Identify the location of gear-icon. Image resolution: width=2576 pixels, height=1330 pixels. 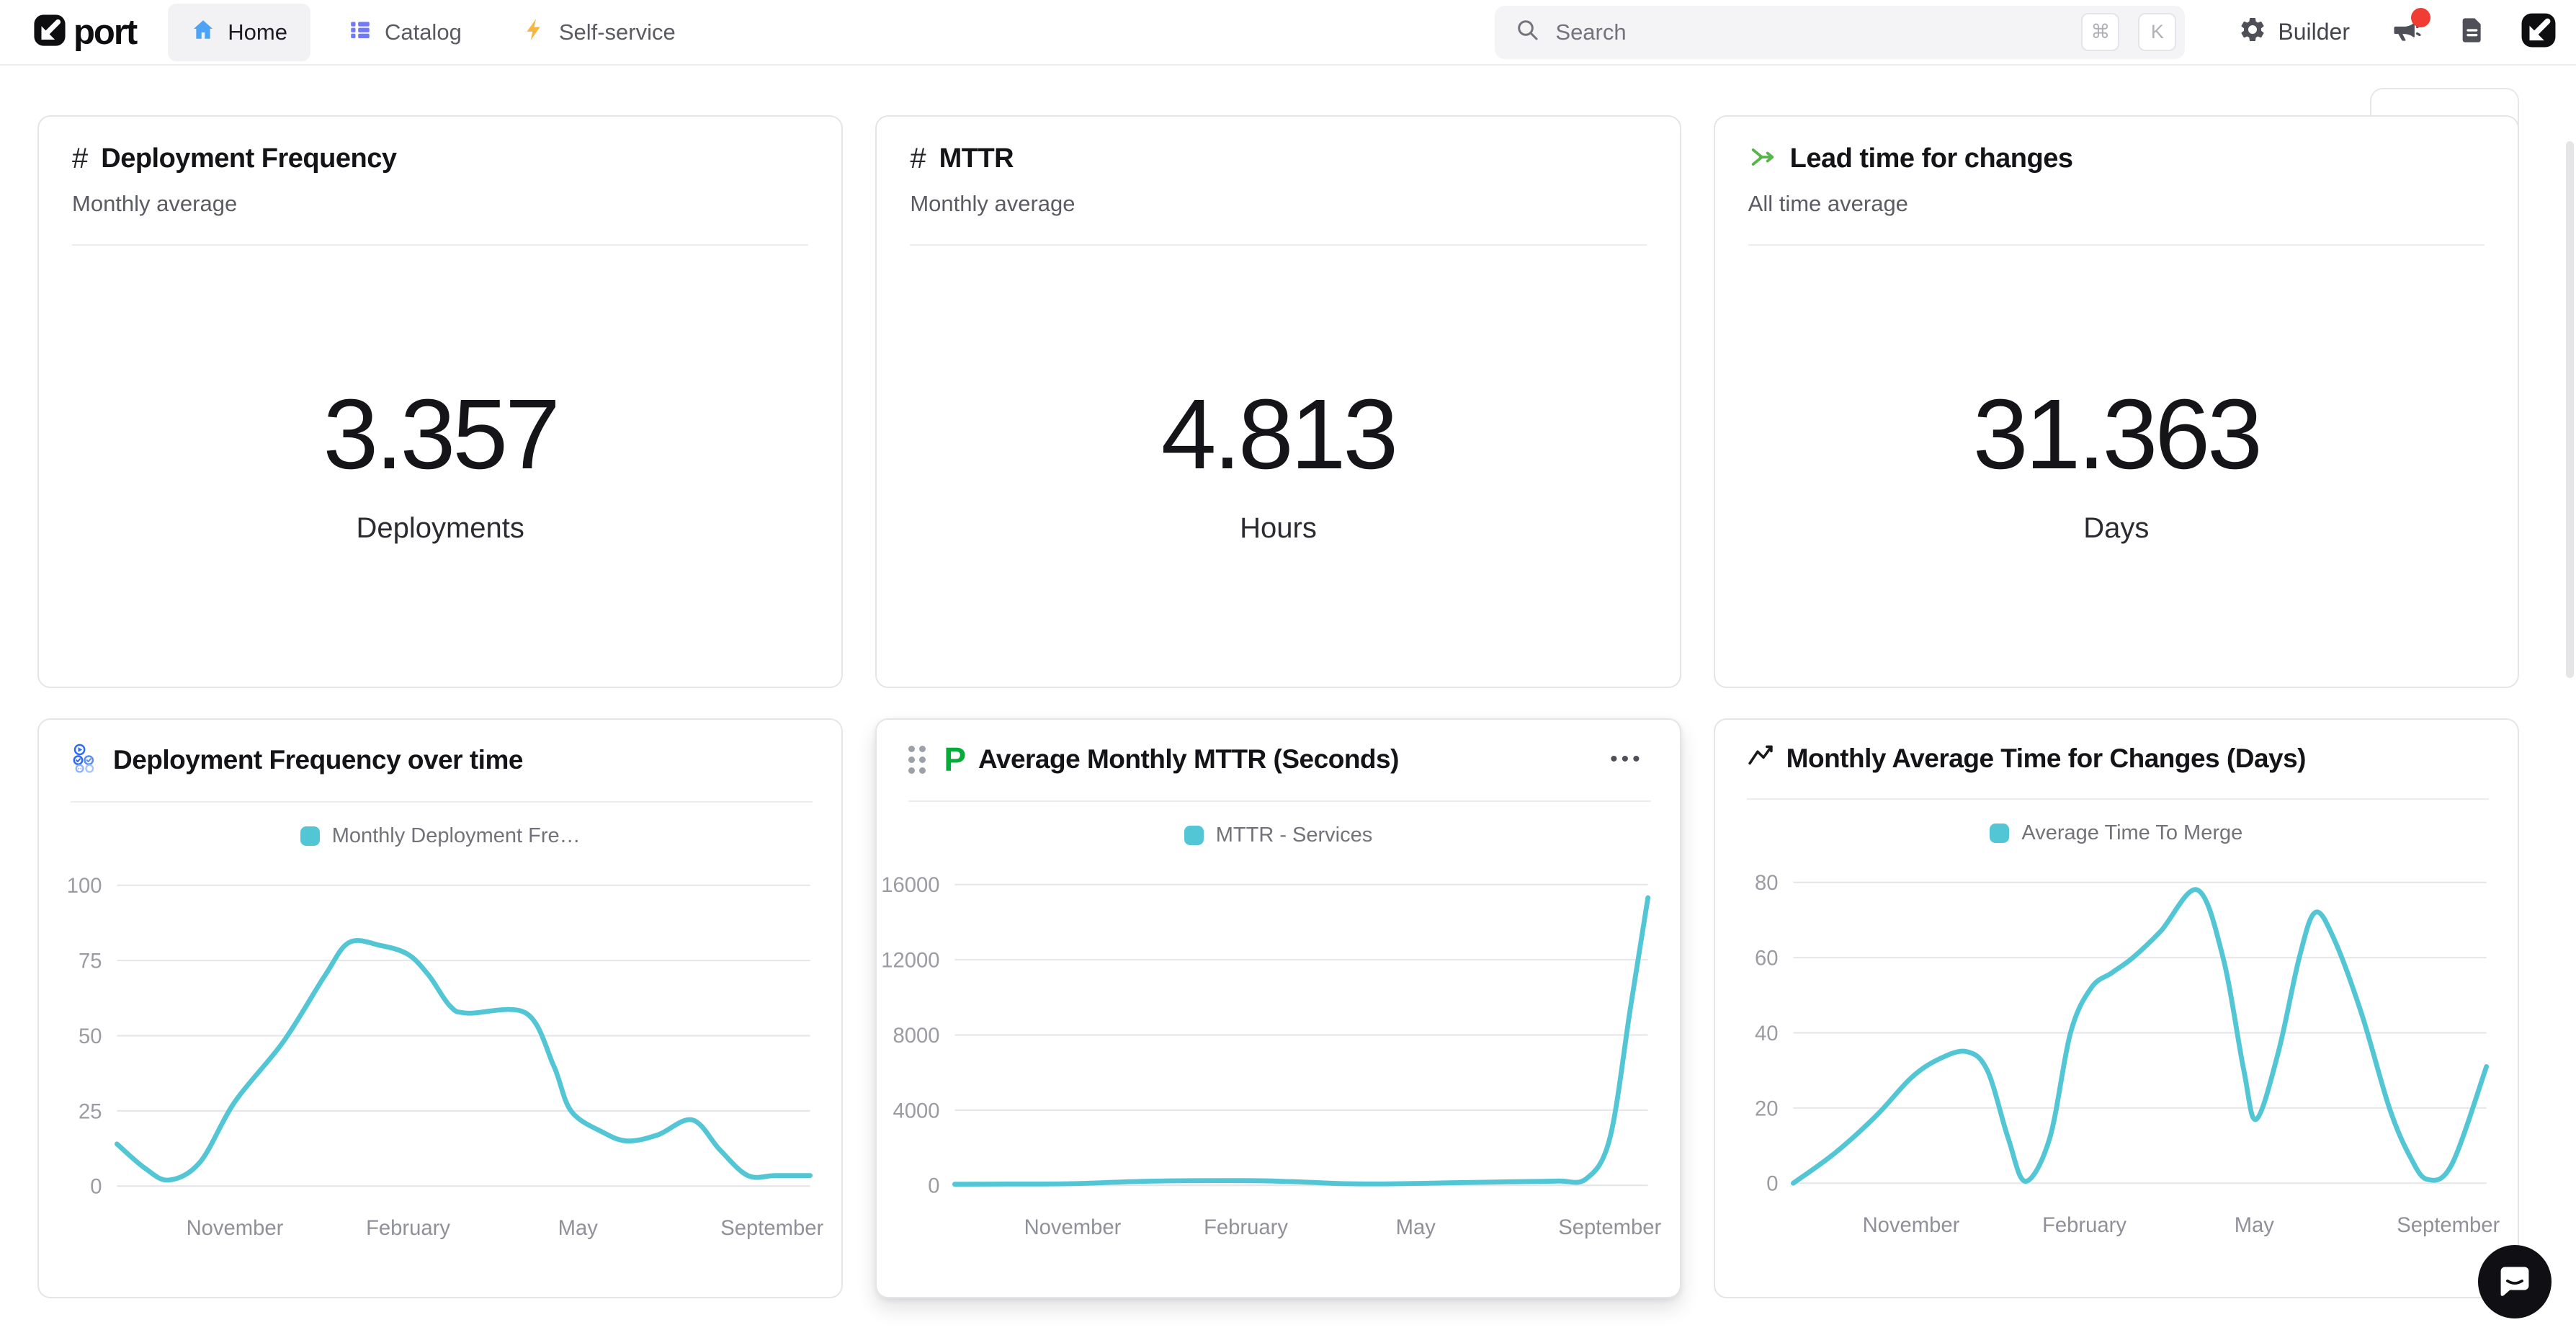
(2252, 32).